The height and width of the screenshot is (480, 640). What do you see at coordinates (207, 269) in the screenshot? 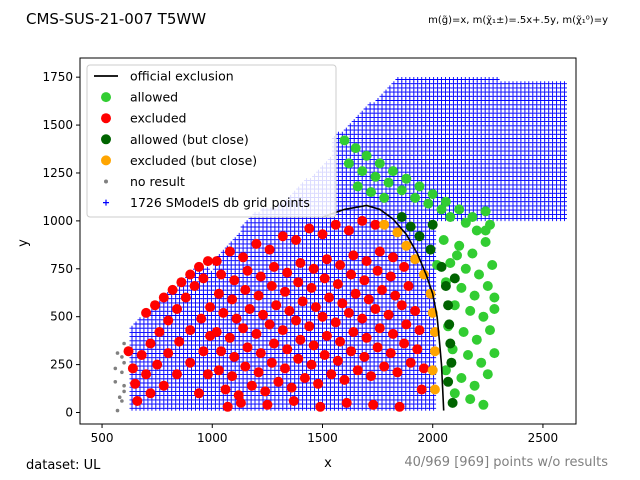
I see `grid-point-marker` at bounding box center [207, 269].